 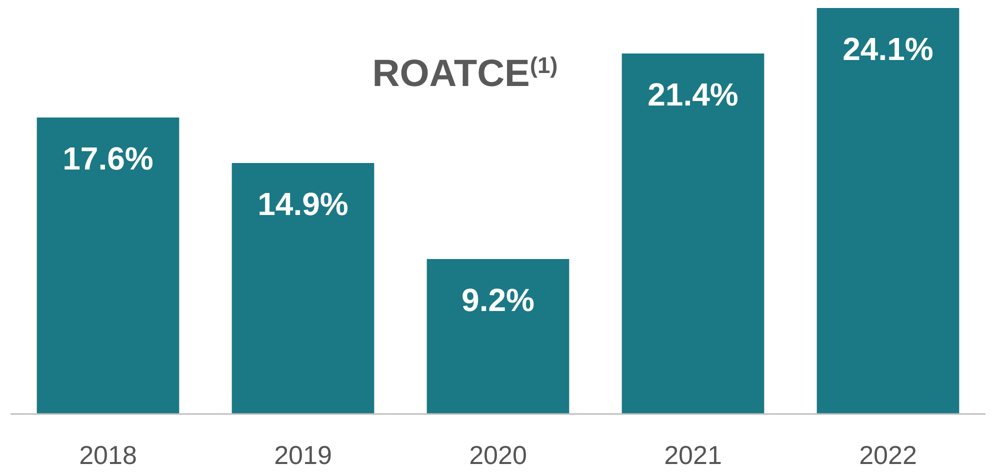 I want to click on data-label: 24.1%, so click(x=888, y=49).